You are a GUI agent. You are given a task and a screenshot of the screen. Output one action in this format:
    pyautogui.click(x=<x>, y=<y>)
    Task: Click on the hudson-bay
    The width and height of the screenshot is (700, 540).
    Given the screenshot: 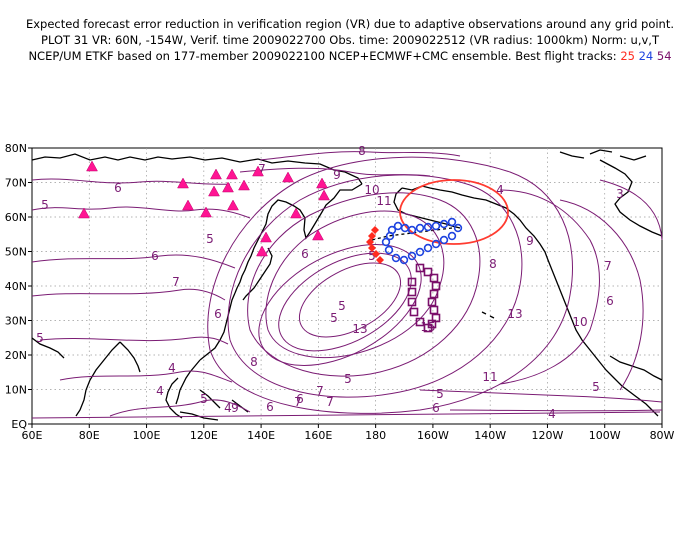 What is the action you would take?
    pyautogui.click(x=631, y=198)
    